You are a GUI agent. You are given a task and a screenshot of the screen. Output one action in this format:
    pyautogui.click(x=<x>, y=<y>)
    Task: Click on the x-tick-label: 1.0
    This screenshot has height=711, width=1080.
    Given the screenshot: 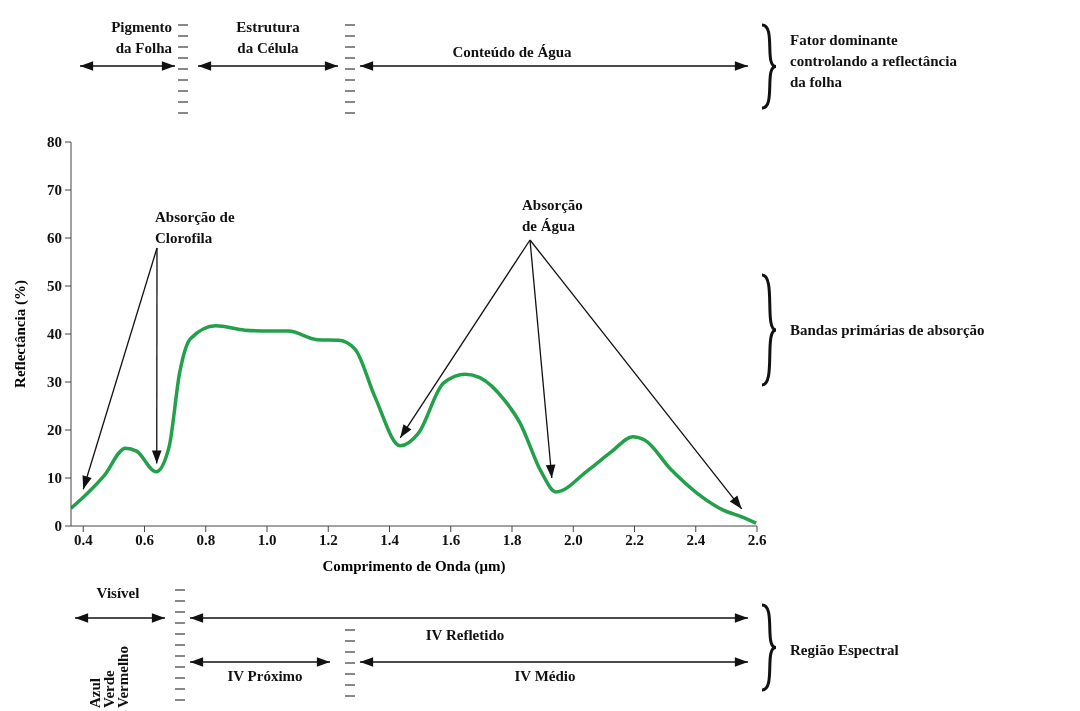 What is the action you would take?
    pyautogui.click(x=267, y=539)
    